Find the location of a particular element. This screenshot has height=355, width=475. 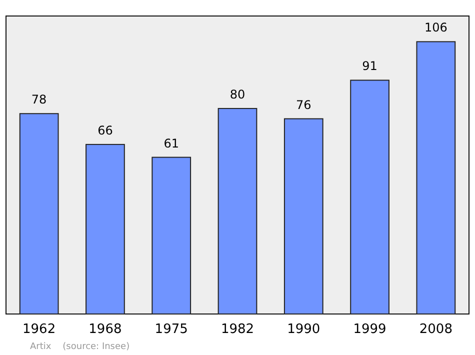

x-tick-label: 2008 is located at coordinates (435, 329).